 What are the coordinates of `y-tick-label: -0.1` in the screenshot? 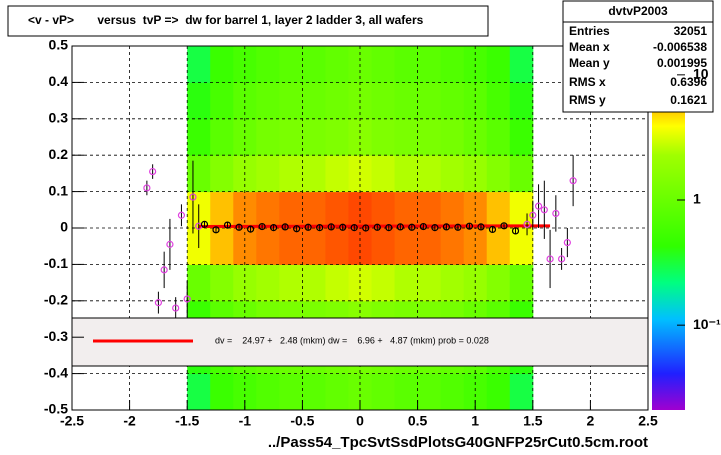 It's located at (56, 263).